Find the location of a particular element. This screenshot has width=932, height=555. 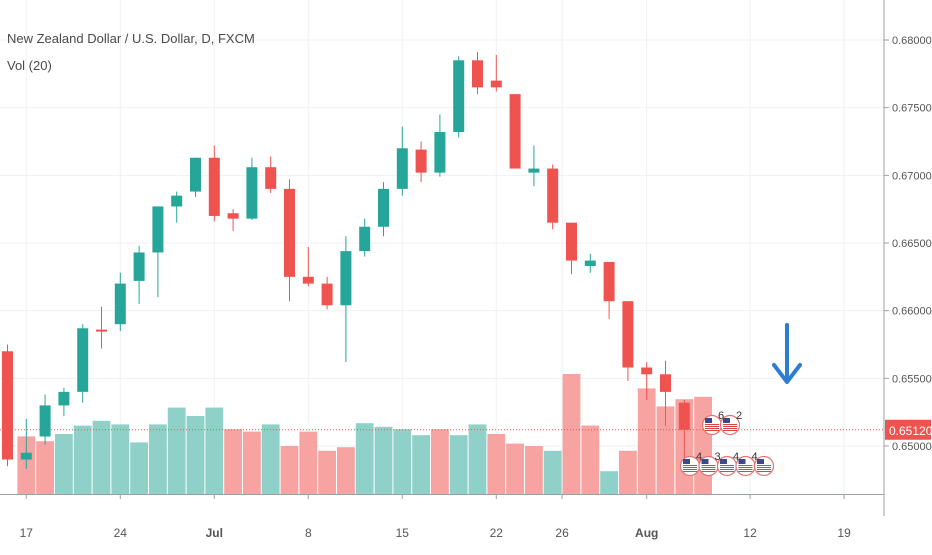

event-marker-top-0: 6 is located at coordinates (713, 423).